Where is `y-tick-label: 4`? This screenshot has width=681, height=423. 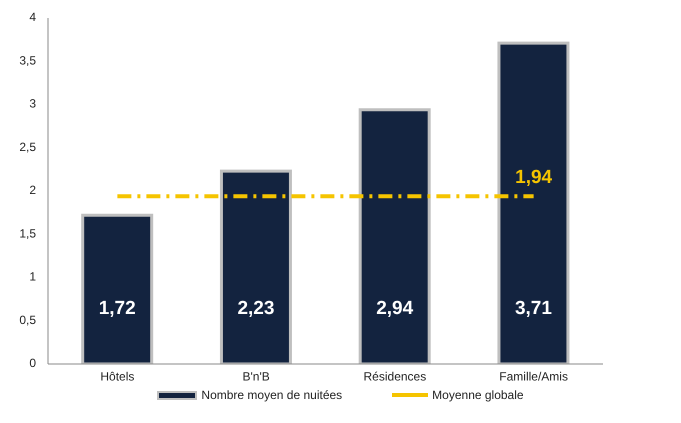 y-tick-label: 4 is located at coordinates (32, 17).